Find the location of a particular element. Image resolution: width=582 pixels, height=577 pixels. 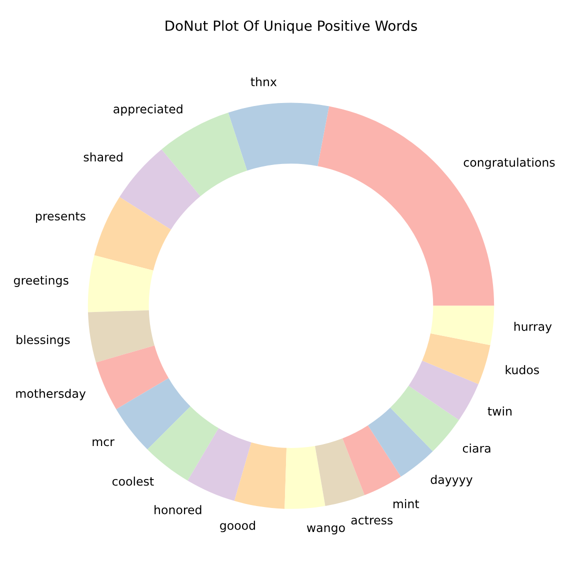

slice-label: coolest is located at coordinates (133, 481).